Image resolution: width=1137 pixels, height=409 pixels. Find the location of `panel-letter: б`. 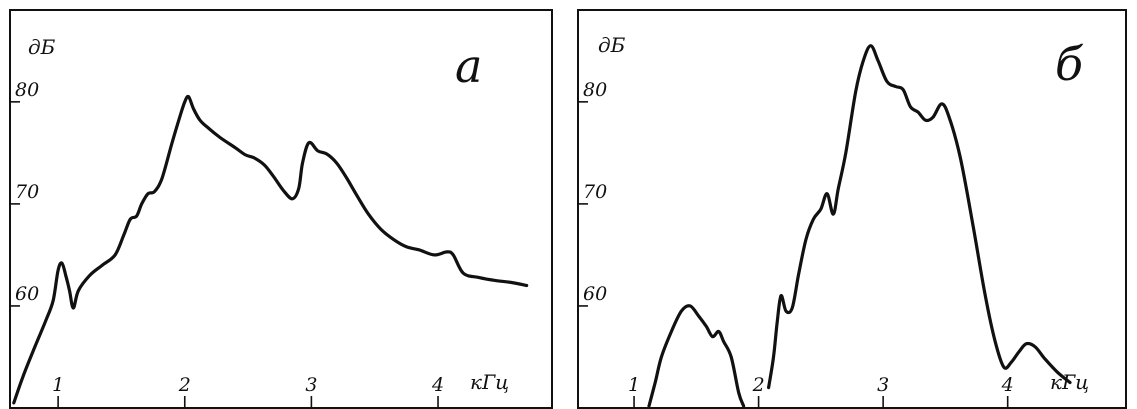

panel-letter: б is located at coordinates (1069, 64).